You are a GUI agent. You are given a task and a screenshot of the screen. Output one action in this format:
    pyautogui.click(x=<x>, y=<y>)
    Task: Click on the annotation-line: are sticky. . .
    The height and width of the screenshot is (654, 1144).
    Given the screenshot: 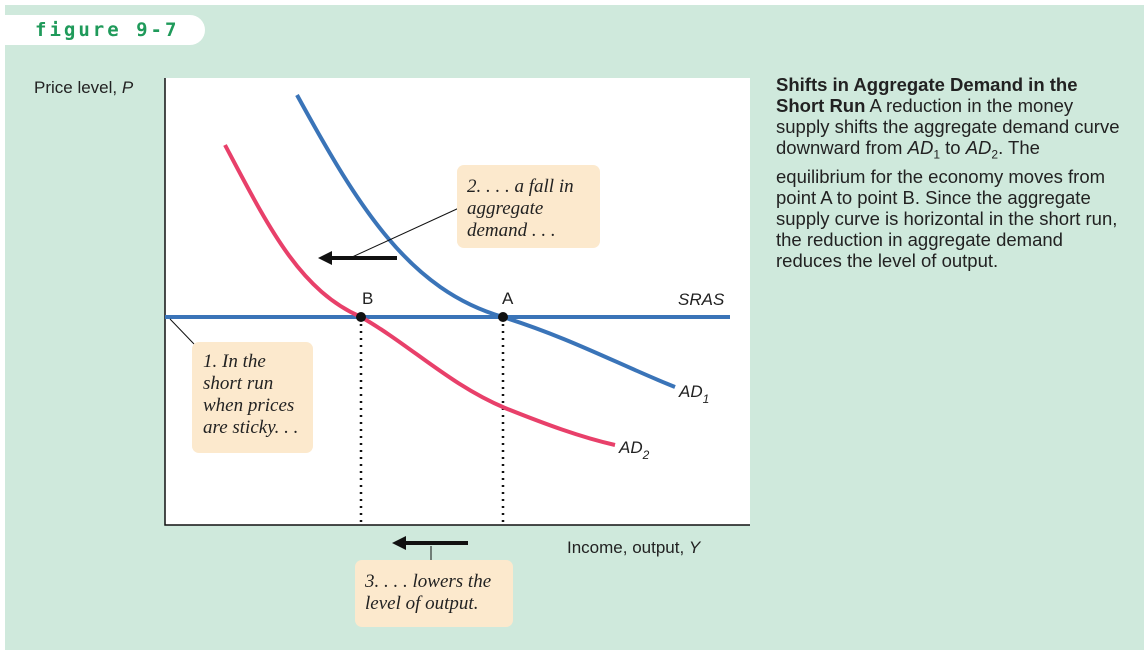 What is the action you would take?
    pyautogui.click(x=250, y=427)
    